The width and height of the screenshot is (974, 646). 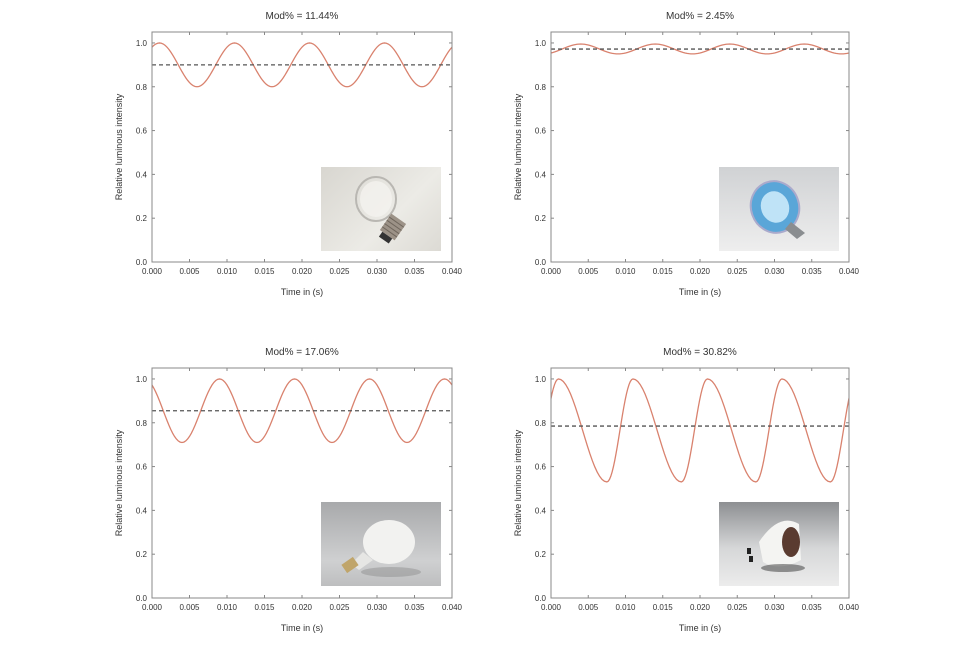 I want to click on incandescent-bulb-photo, so click(x=381, y=209).